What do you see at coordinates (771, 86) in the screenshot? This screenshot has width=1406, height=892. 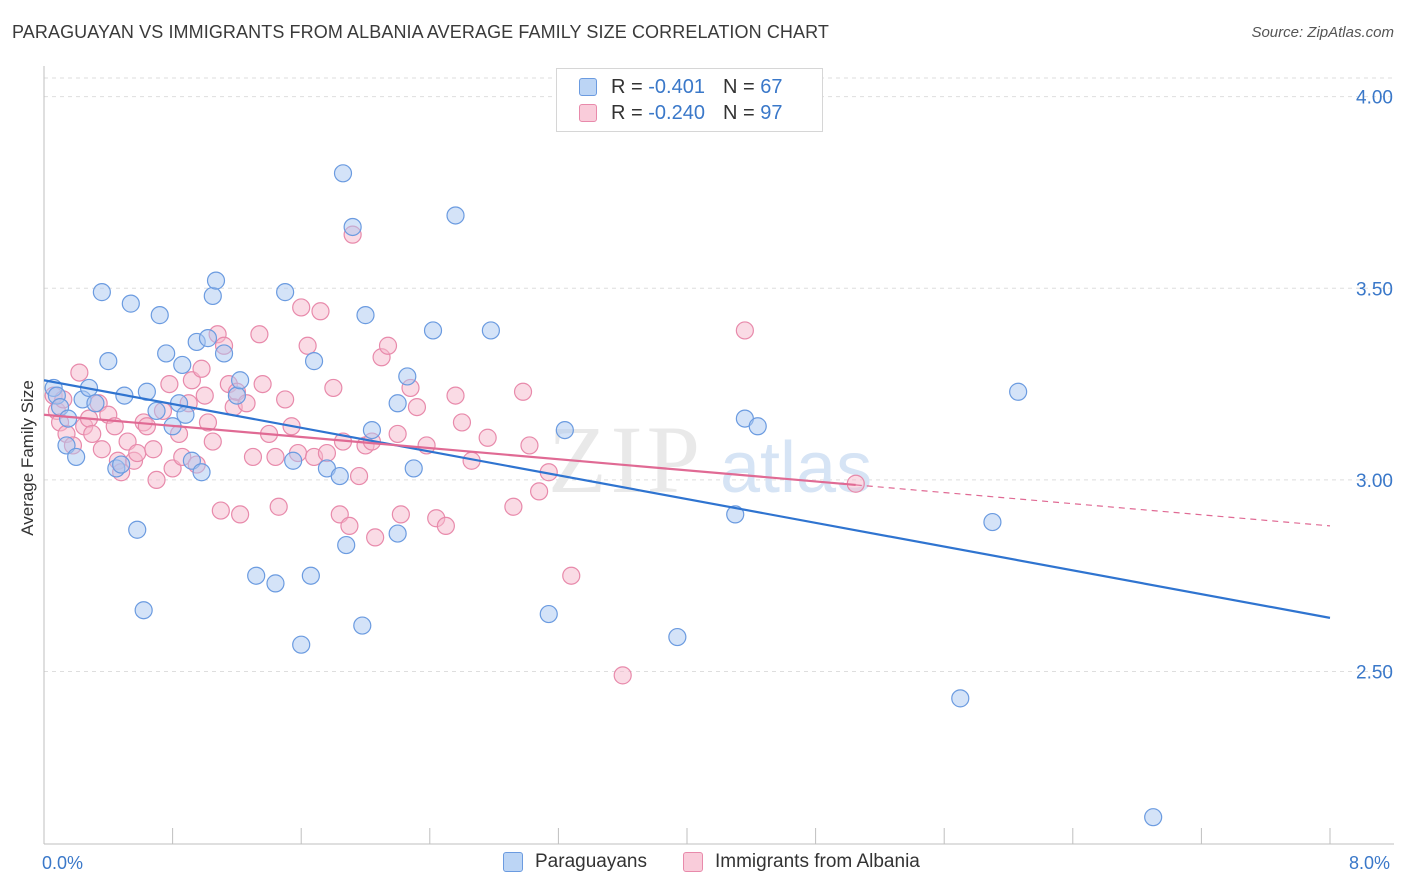 I see `legend-n-value: 67` at bounding box center [771, 86].